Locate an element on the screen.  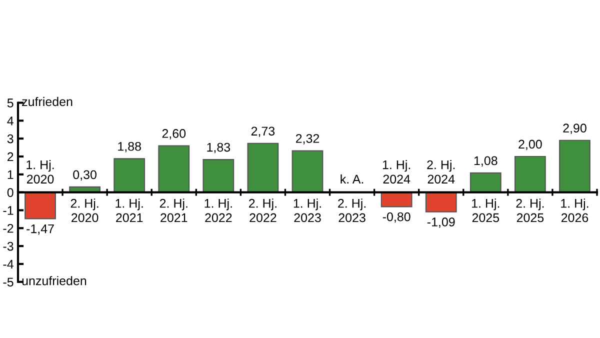
data-label: 2,73 is located at coordinates (263, 132).